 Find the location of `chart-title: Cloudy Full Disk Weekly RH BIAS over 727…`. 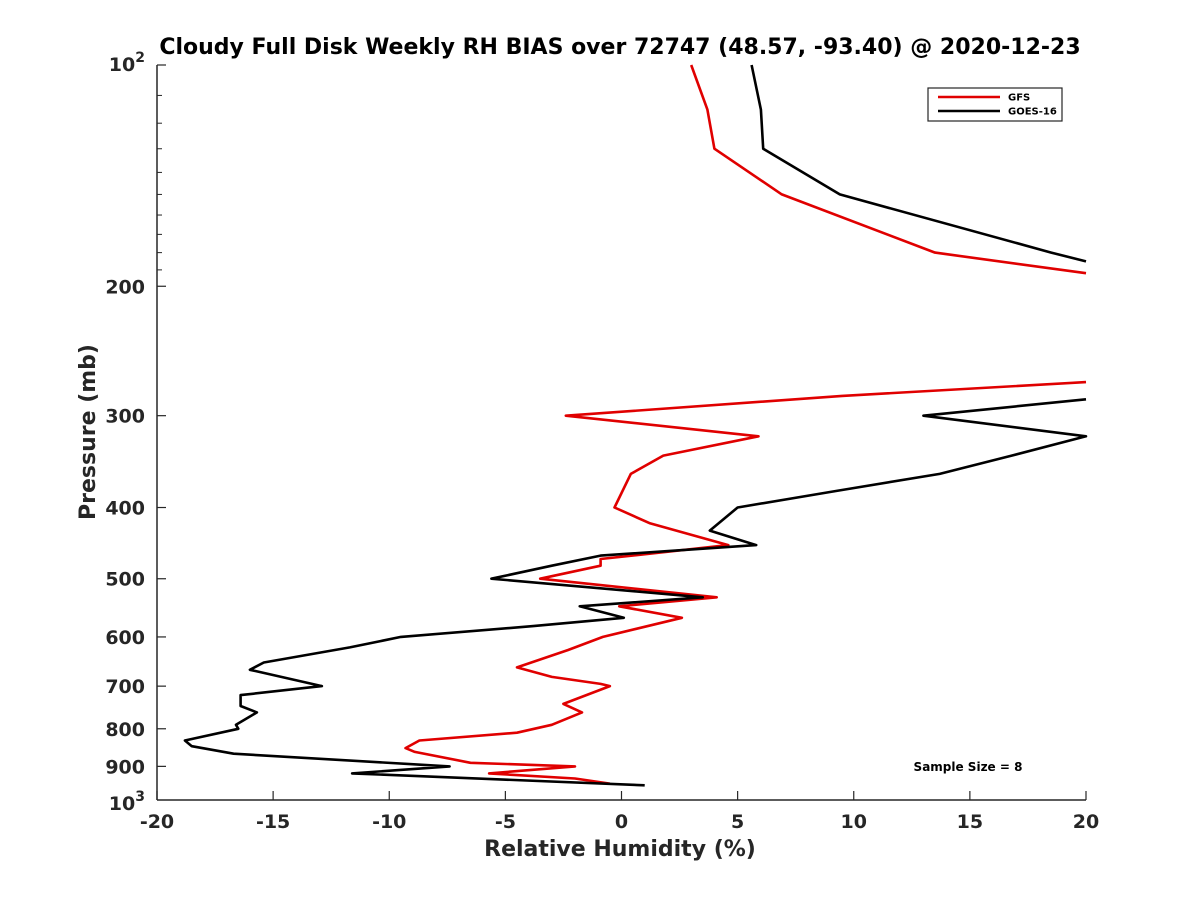

chart-title: Cloudy Full Disk Weekly RH BIAS over 727… is located at coordinates (619, 47).